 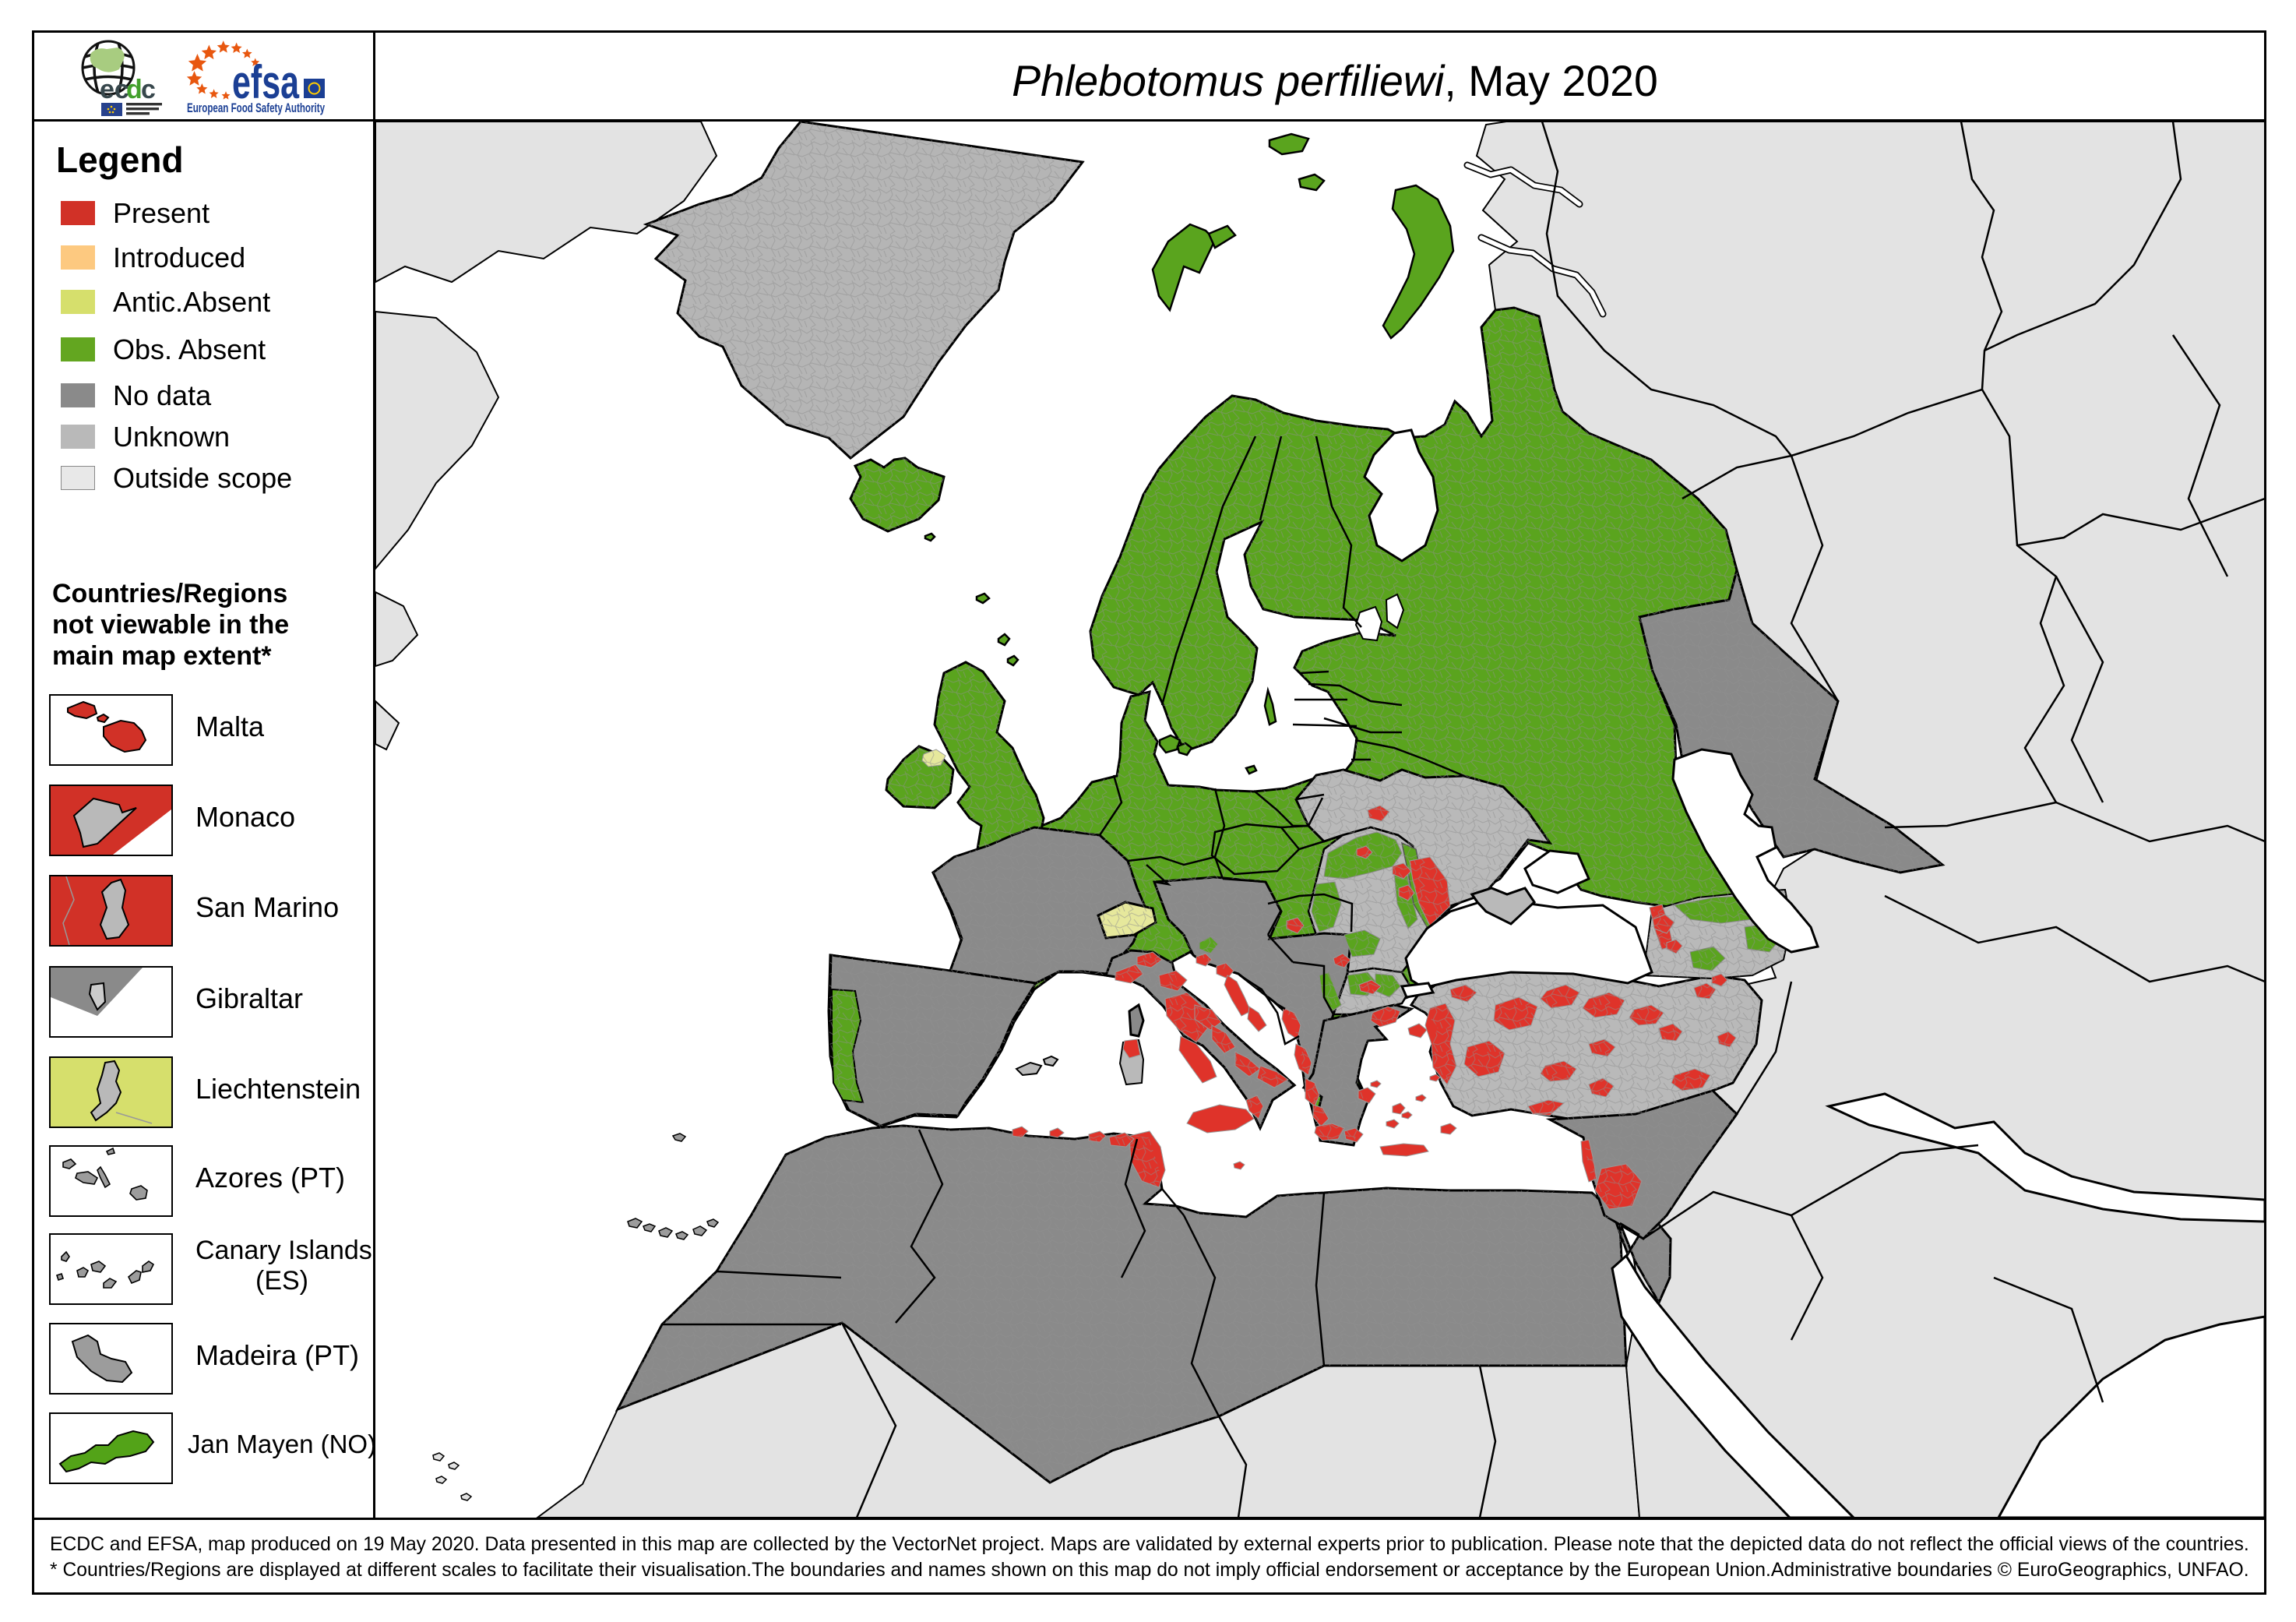 What do you see at coordinates (256, 107) in the screenshot?
I see `svg-text: European Food Safety Authority` at bounding box center [256, 107].